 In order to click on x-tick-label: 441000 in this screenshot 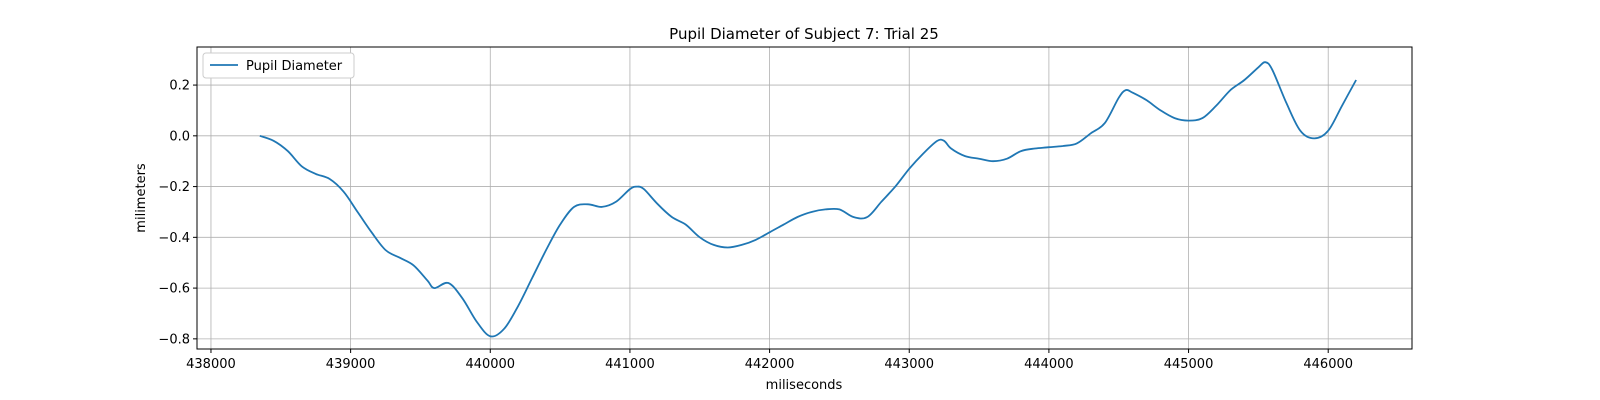, I will do `click(630, 364)`.